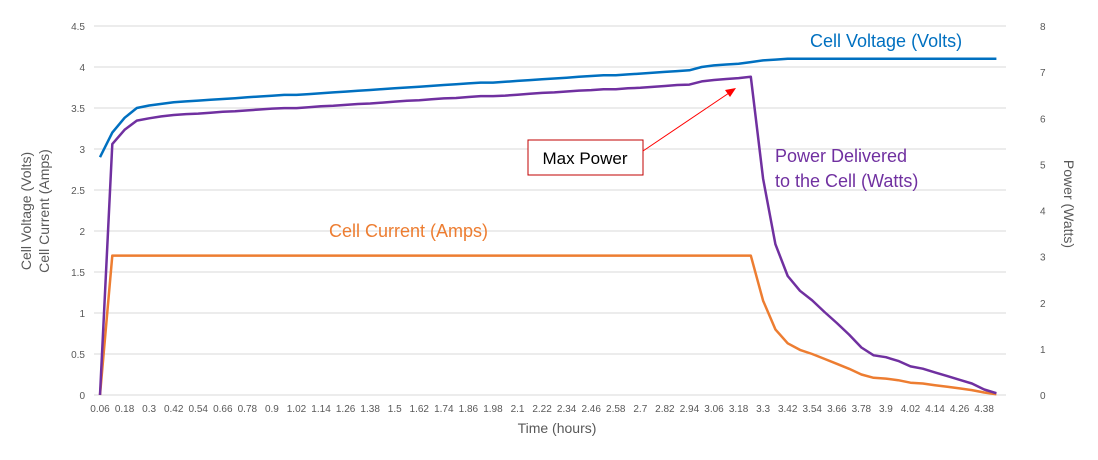 The image size is (1098, 460). Describe the element at coordinates (444, 409) in the screenshot. I see `x-tick-label: 1.74` at that location.